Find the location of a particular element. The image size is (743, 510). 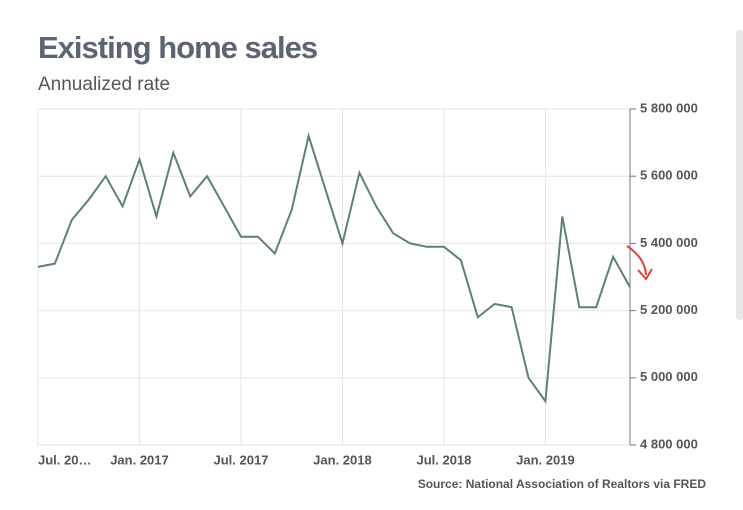

annotation-arrow is located at coordinates (636, 260).